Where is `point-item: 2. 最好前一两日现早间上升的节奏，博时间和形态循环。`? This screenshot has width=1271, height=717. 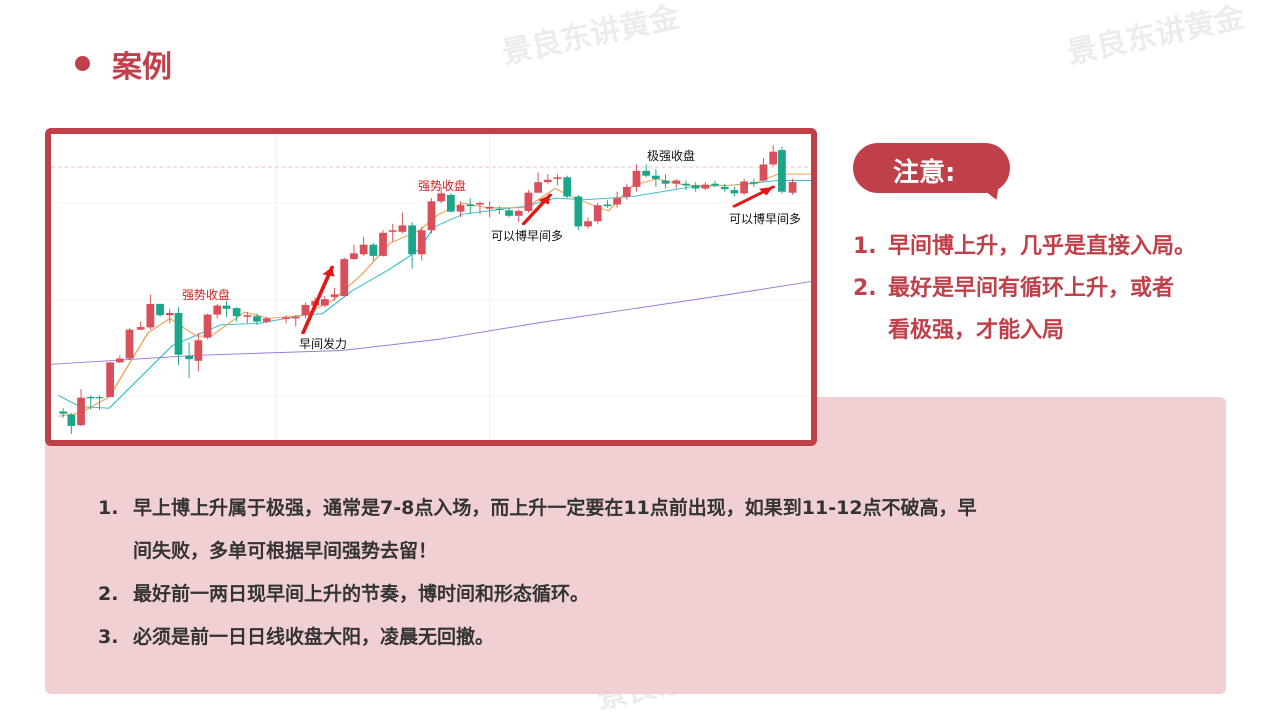 point-item: 2. 最好前一两日现早间上升的节奏，博时间和形态循环。 is located at coordinates (648, 594).